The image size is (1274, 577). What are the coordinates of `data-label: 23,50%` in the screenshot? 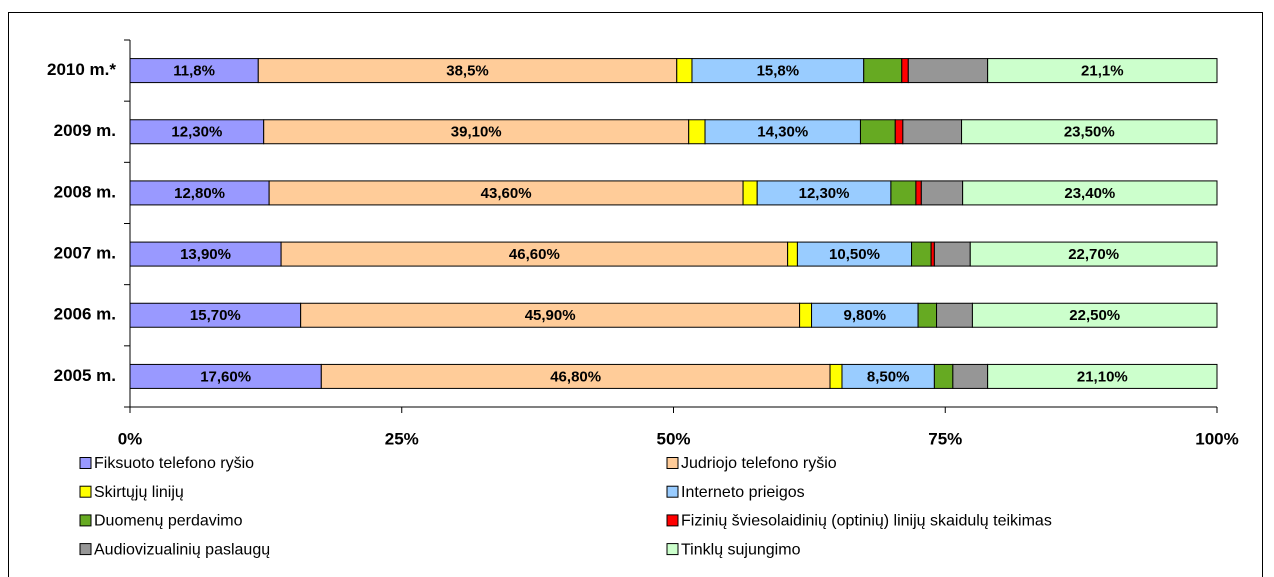 It's located at (1089, 132).